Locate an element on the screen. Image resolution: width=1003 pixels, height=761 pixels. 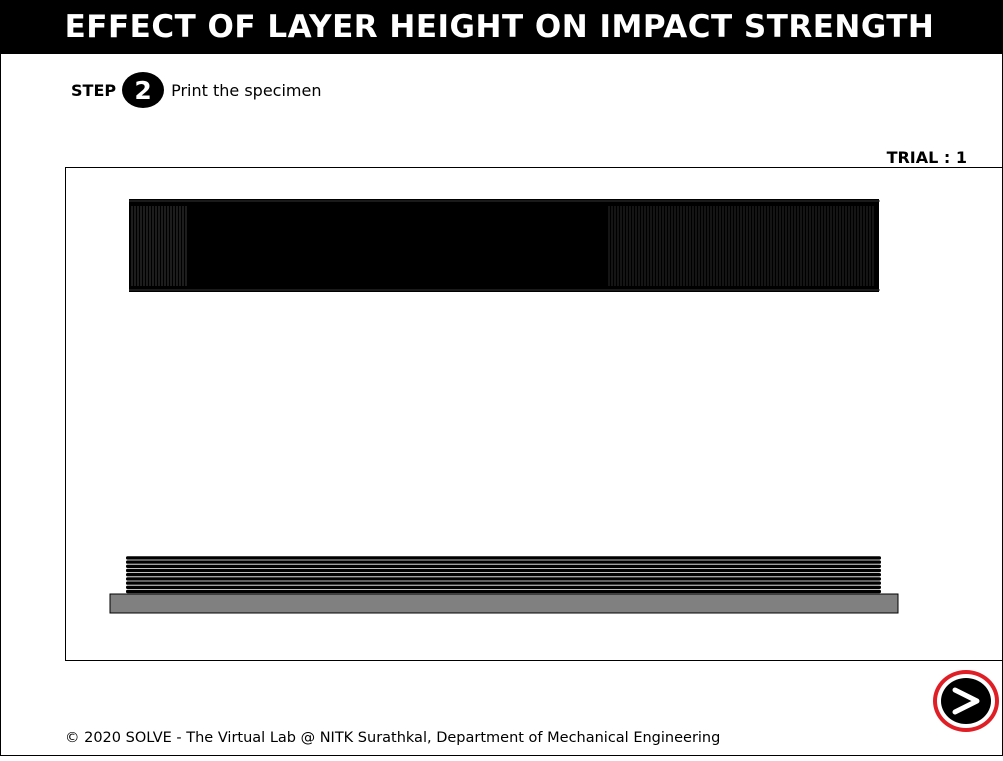
specimen-hatch-left is located at coordinates (159, 246).